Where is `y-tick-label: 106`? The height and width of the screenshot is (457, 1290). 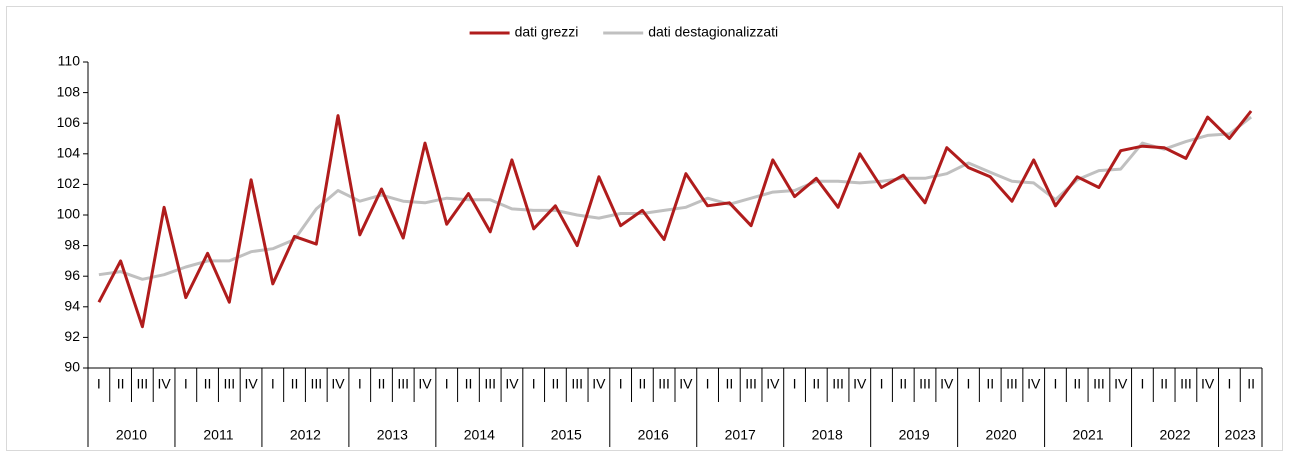
y-tick-label: 106 is located at coordinates (69, 122).